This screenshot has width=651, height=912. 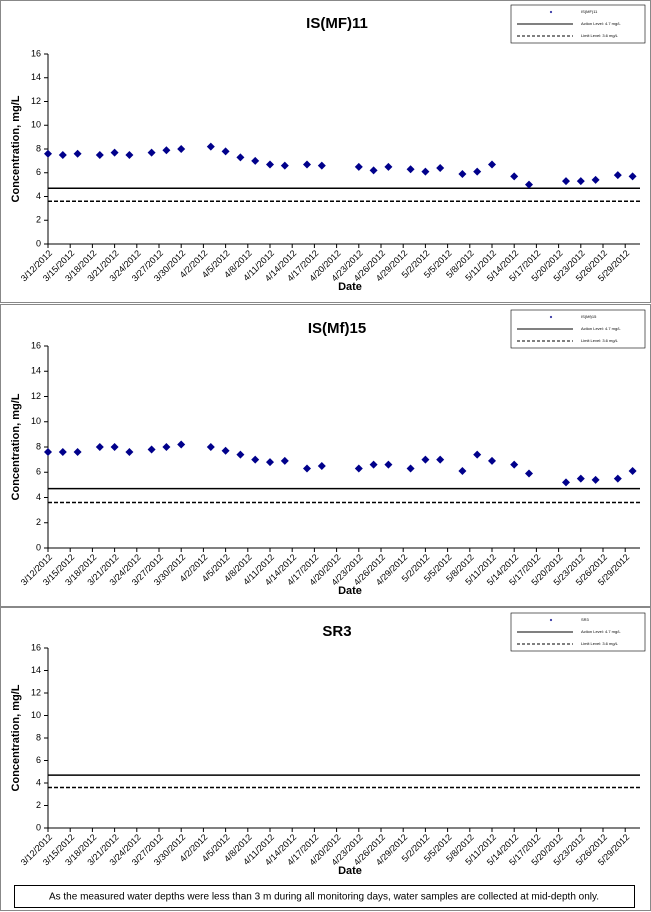 I want to click on note-box, so click(x=324, y=896).